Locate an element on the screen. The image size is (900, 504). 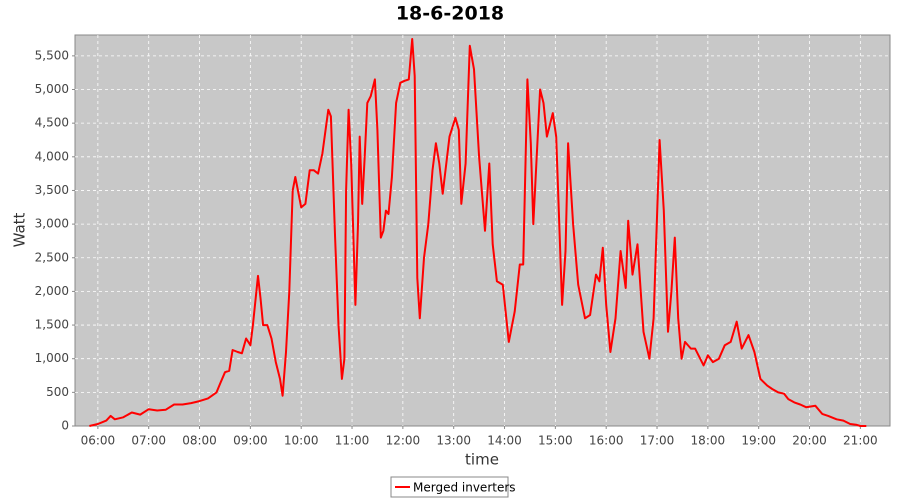
y-tick-label: 2,500 is located at coordinates (52, 257).